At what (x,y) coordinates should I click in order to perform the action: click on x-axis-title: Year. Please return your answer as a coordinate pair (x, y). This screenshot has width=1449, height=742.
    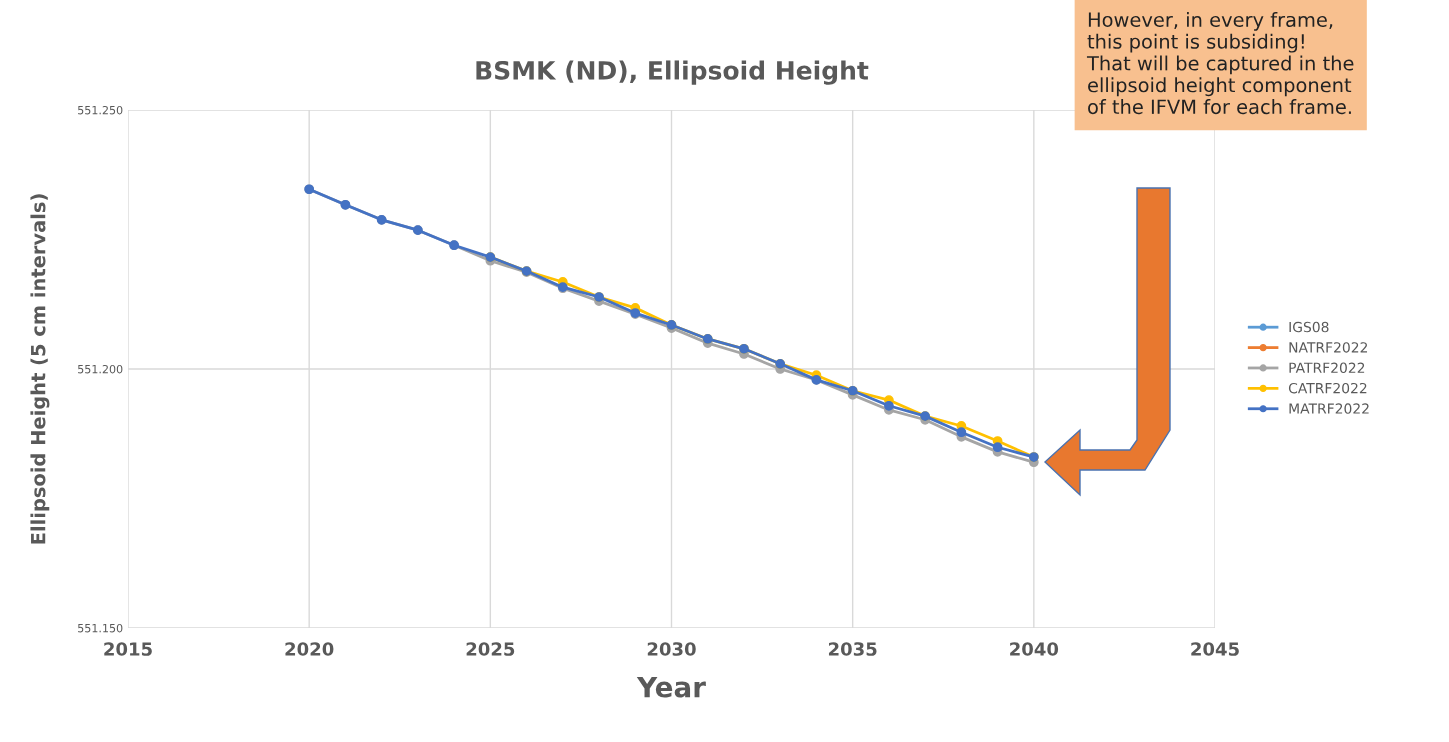
    Looking at the image, I should click on (671, 687).